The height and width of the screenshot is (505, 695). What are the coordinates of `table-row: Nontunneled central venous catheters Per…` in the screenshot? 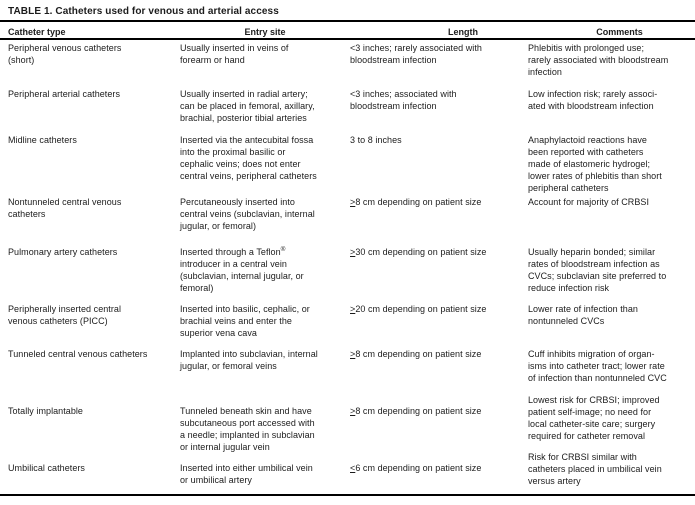 It's located at (347, 219).